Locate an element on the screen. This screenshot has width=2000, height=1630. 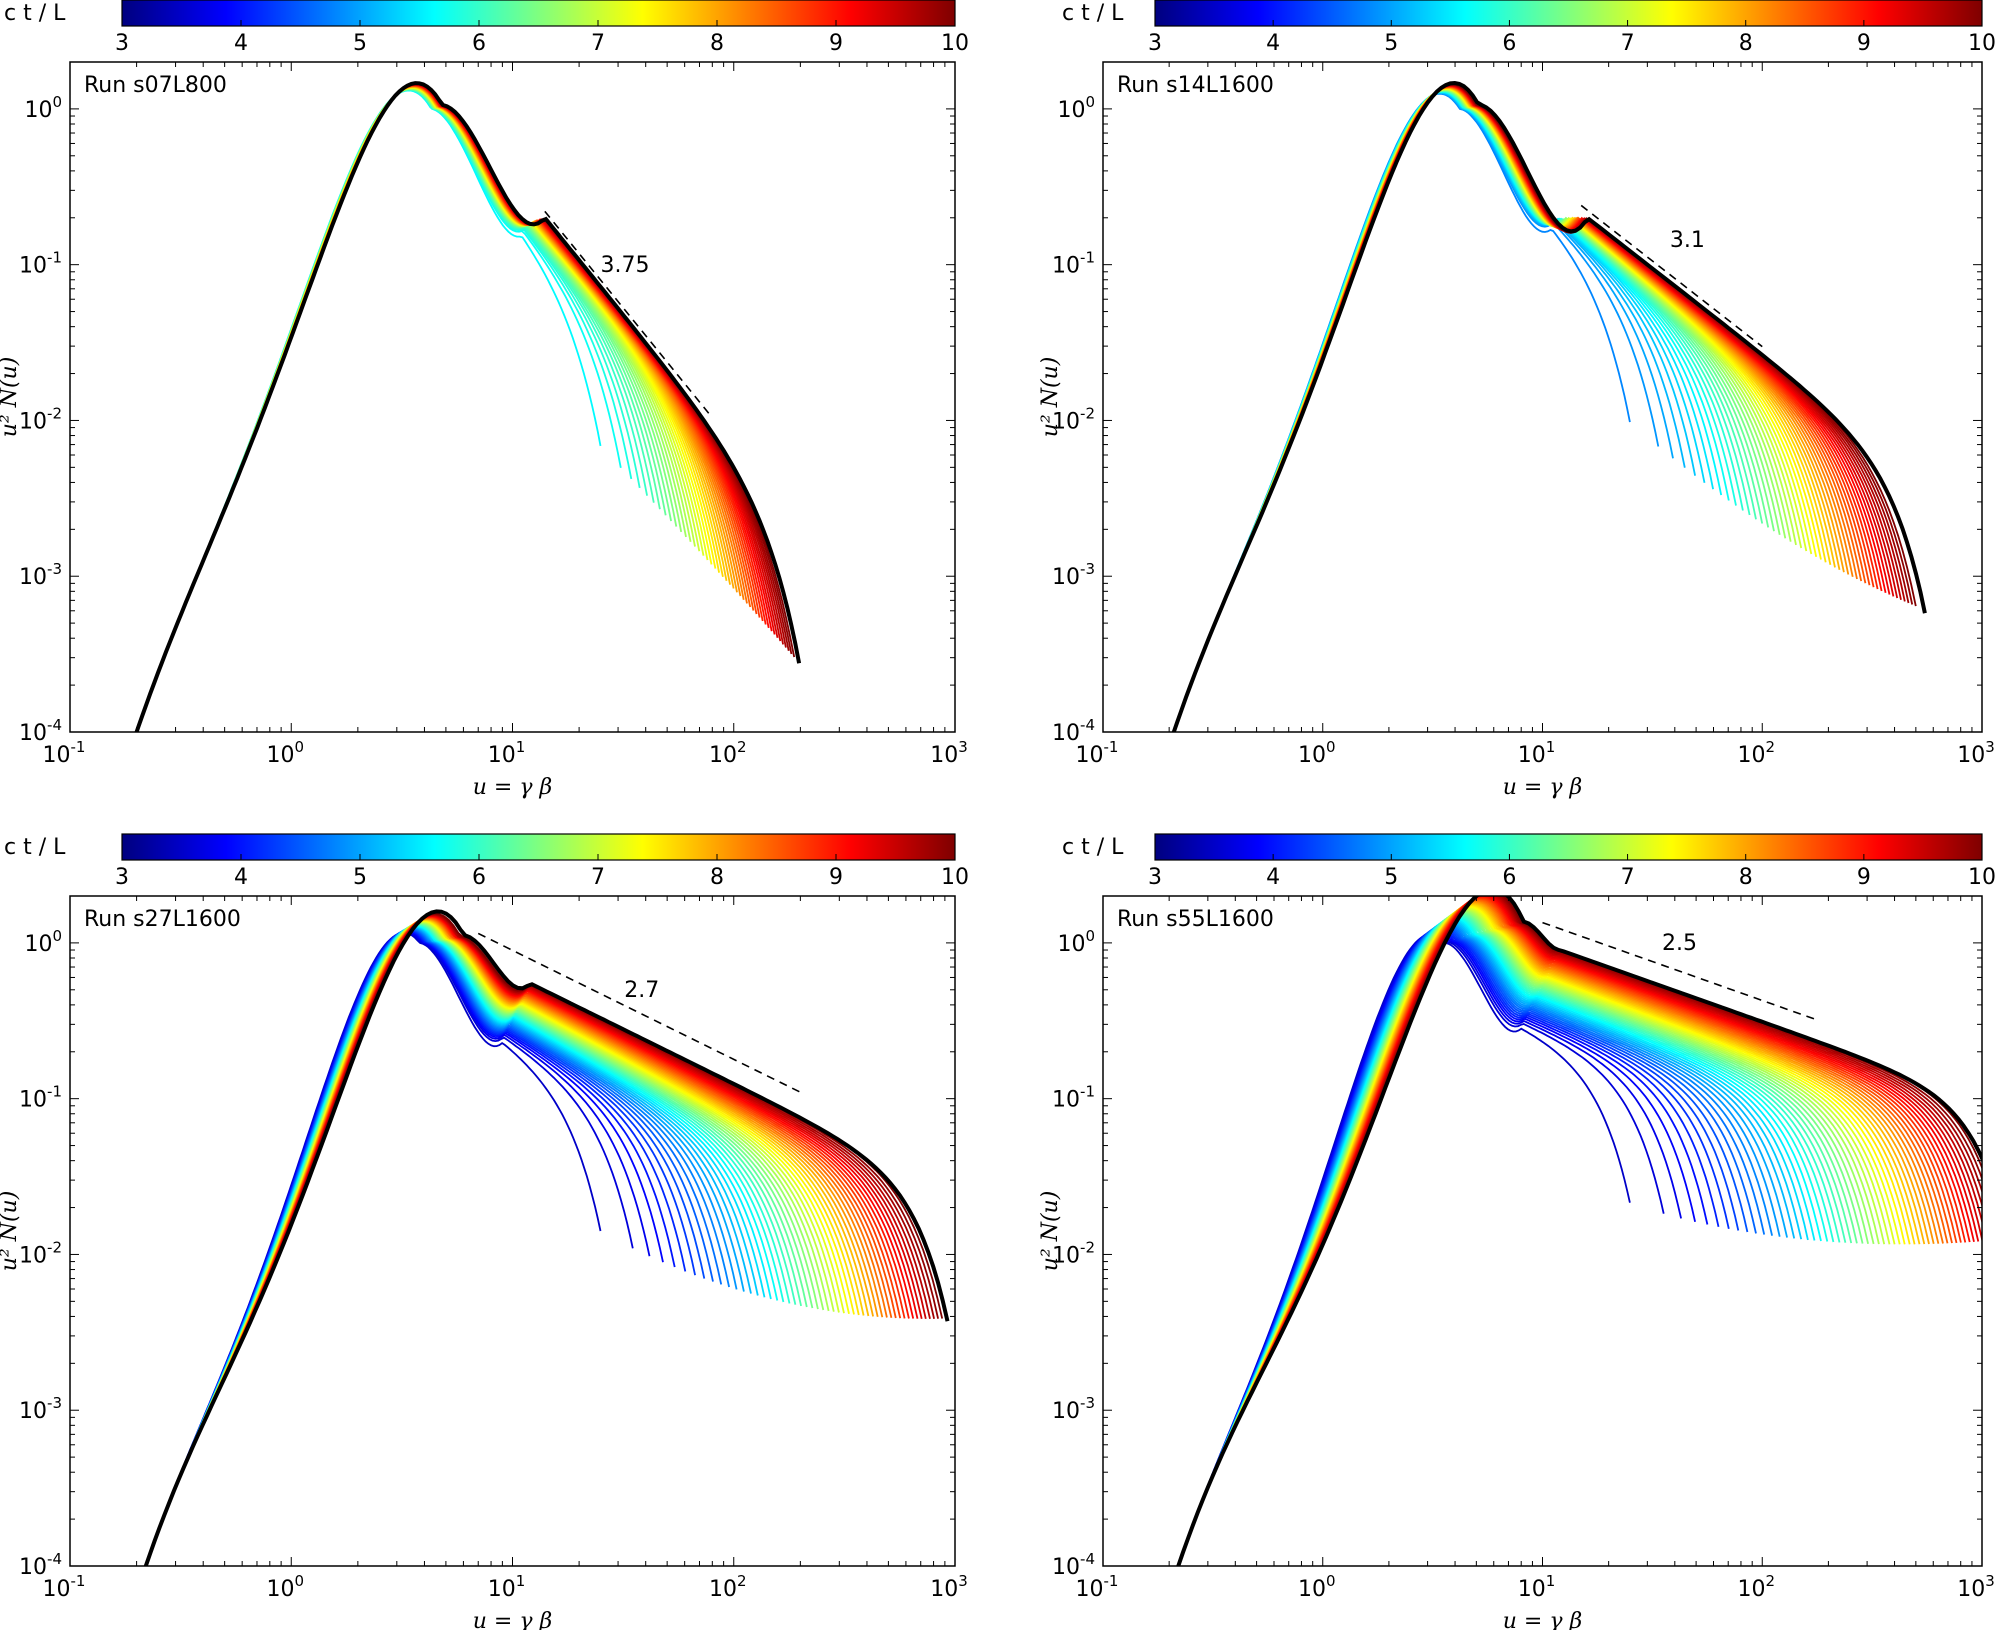
run-label: Run s07L800 is located at coordinates (155, 85).